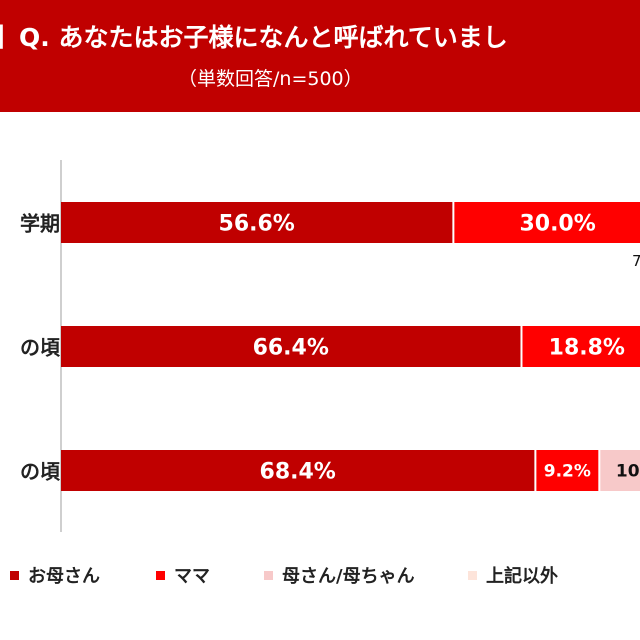  What do you see at coordinates (348, 576) in the screenshot?
I see `legend-label: 母さん/母ちゃん` at bounding box center [348, 576].